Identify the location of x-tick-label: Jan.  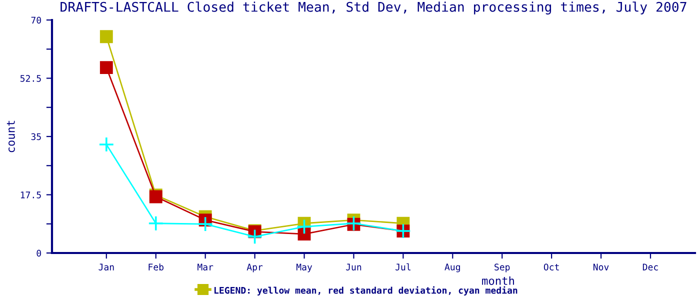
(106, 267).